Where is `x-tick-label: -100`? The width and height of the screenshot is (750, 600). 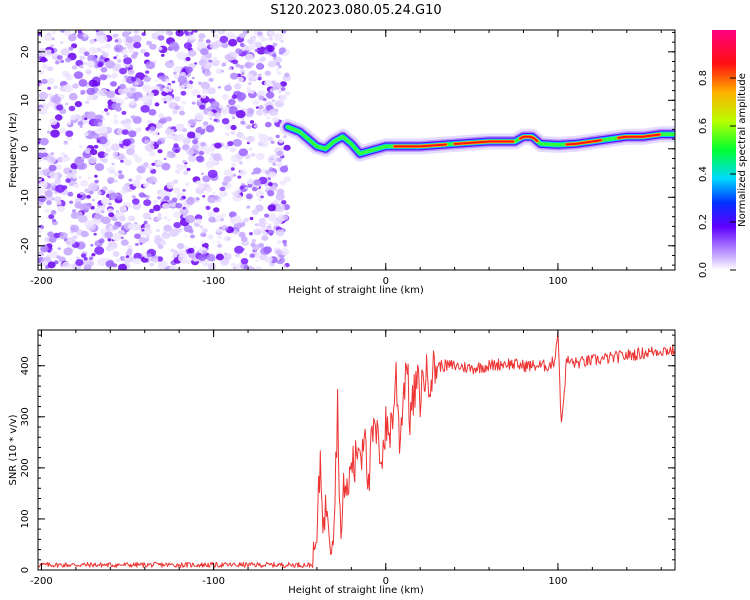 x-tick-label: -100 is located at coordinates (213, 281).